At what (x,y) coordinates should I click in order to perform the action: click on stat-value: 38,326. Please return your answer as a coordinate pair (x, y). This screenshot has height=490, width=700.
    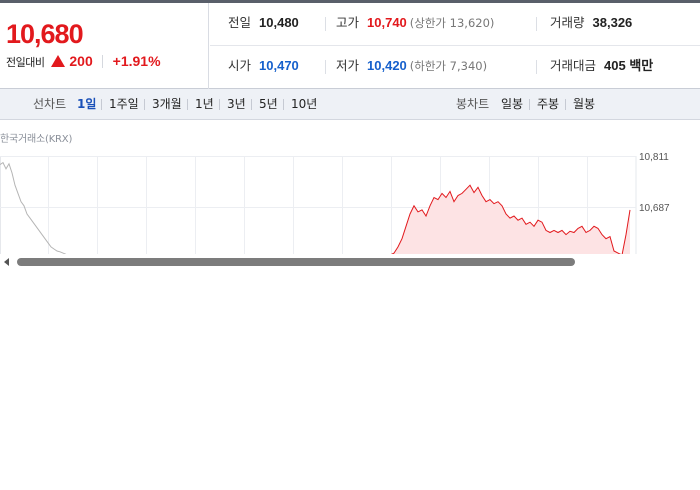
    Looking at the image, I should click on (612, 22).